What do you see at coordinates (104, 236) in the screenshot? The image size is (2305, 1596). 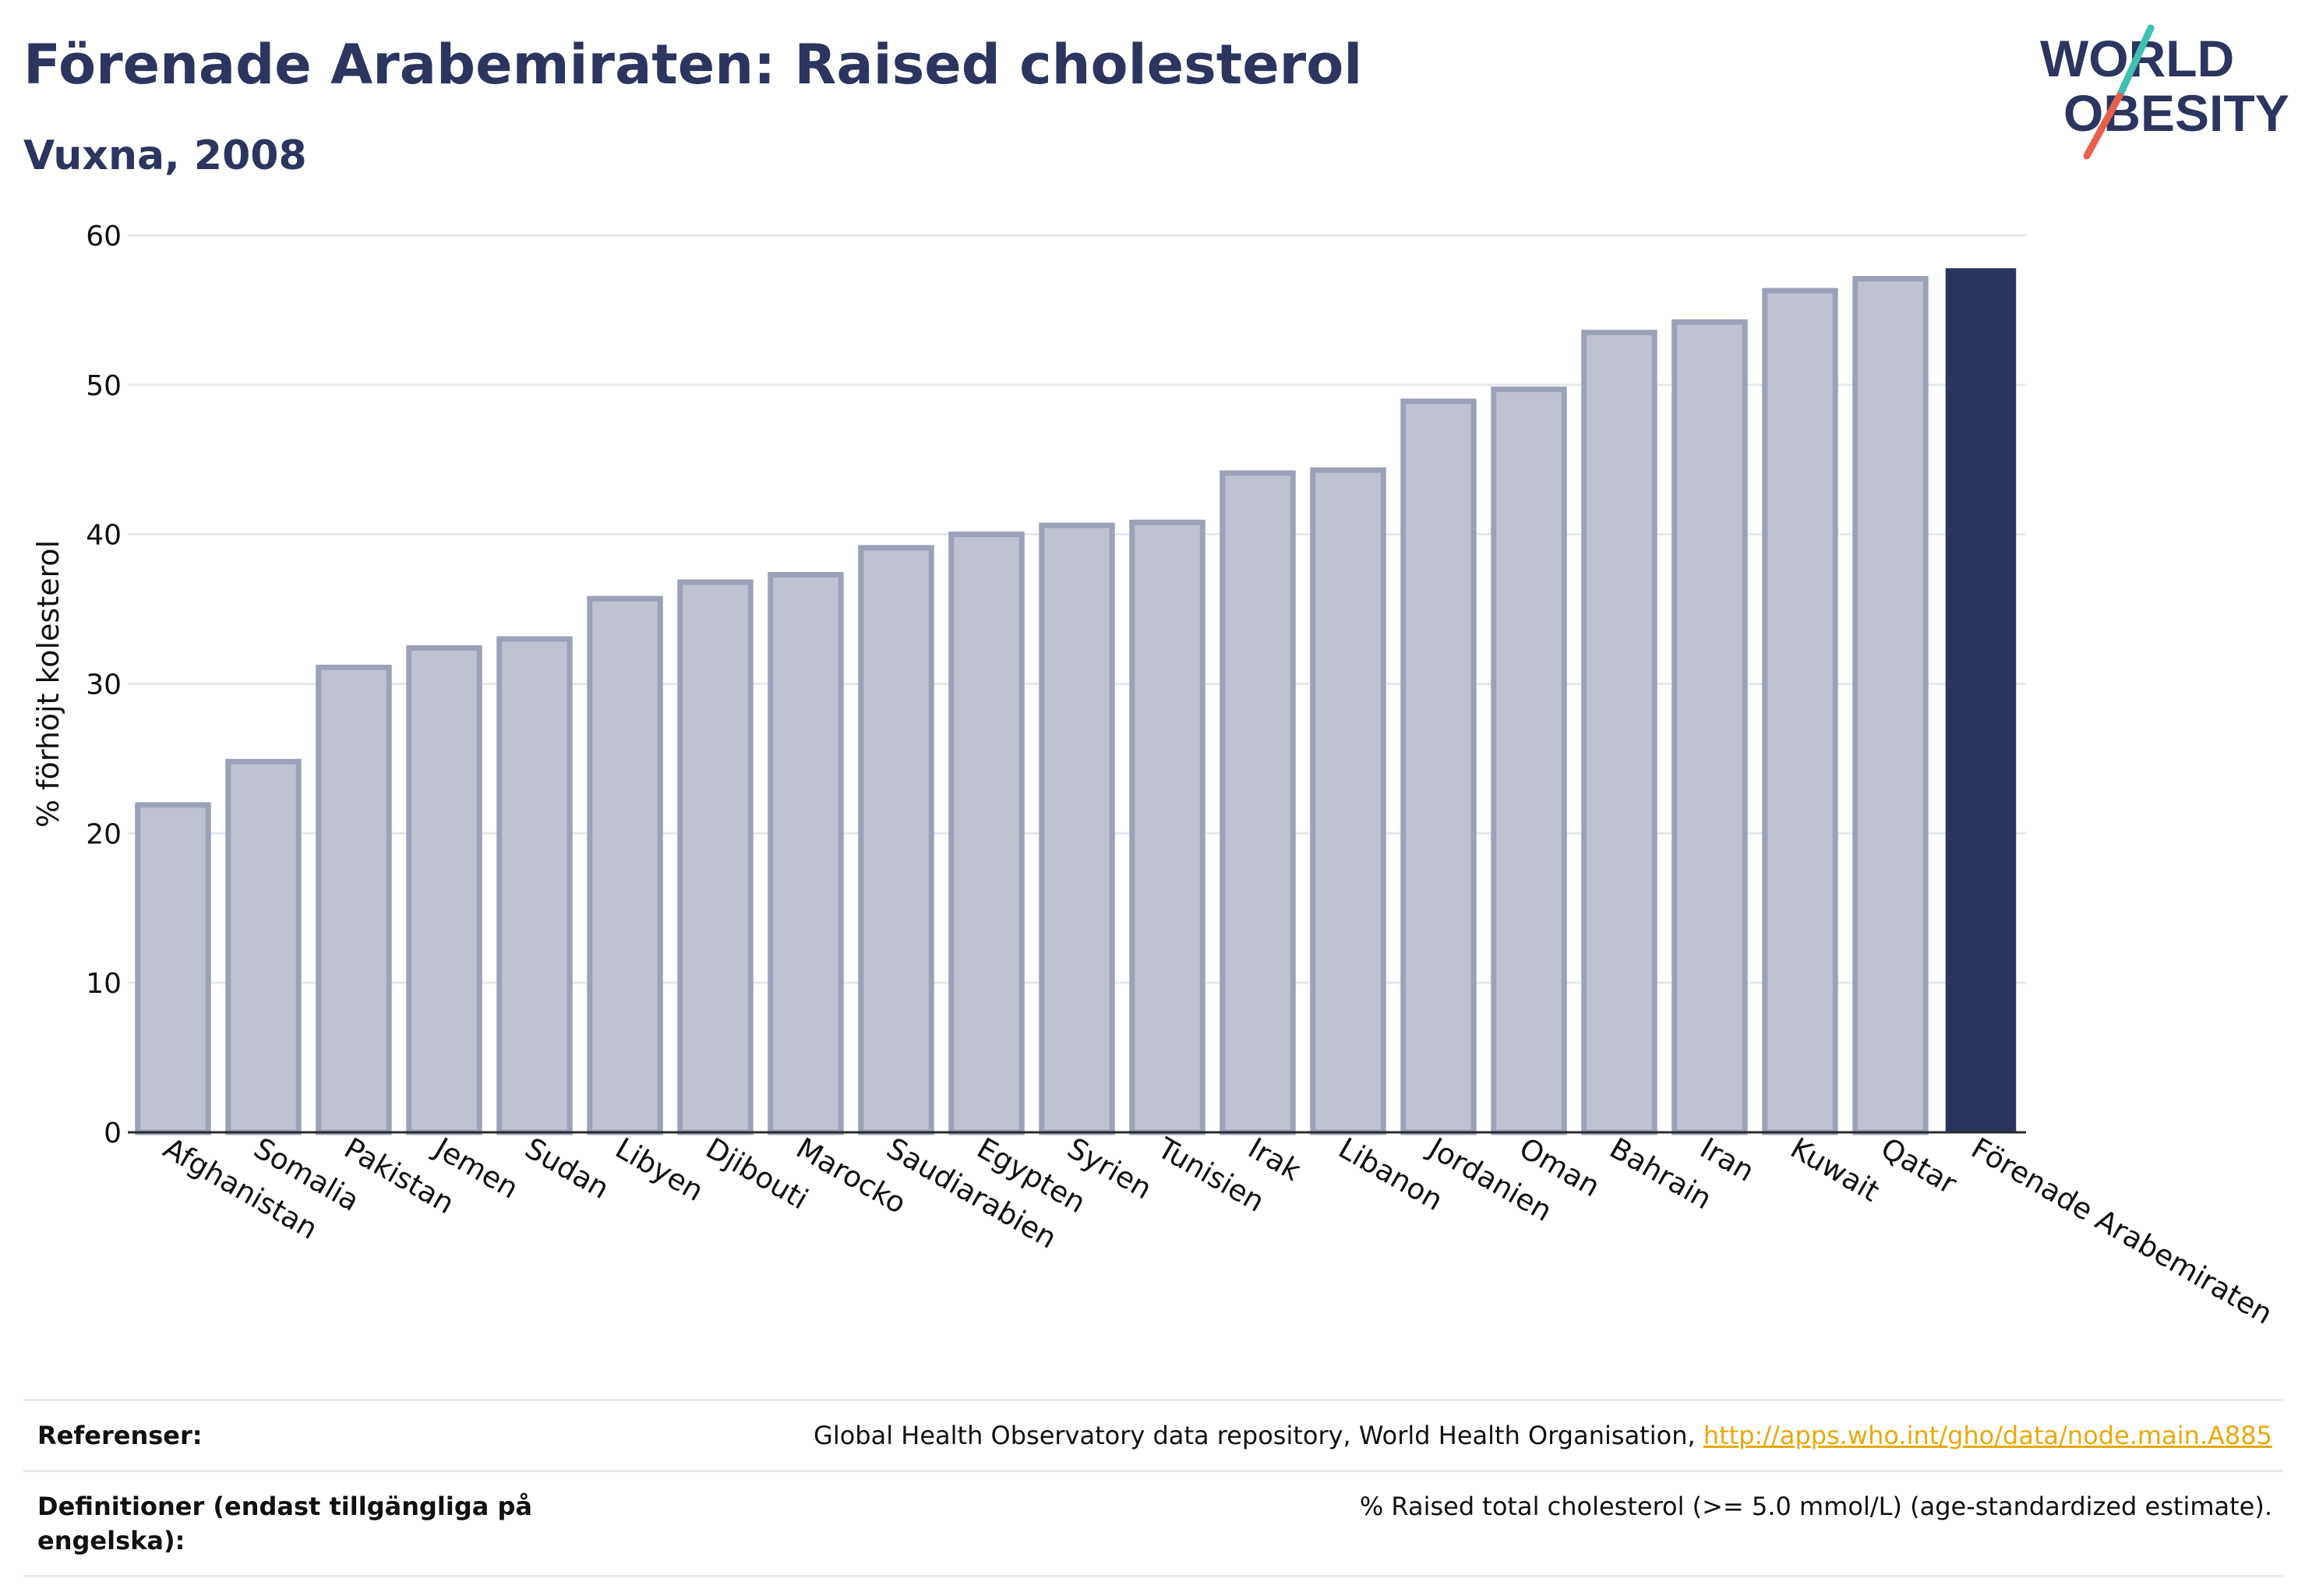 I see `y-tick-label: 60` at bounding box center [104, 236].